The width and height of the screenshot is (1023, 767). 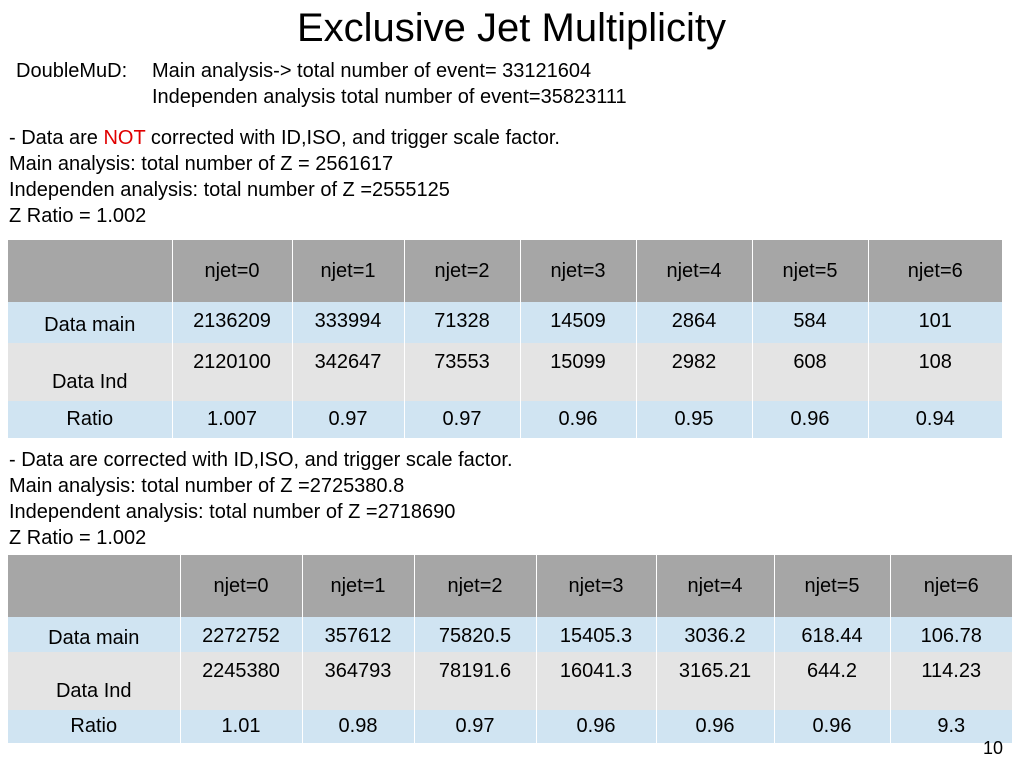 I want to click on table-cell: 114.23, so click(x=951, y=681).